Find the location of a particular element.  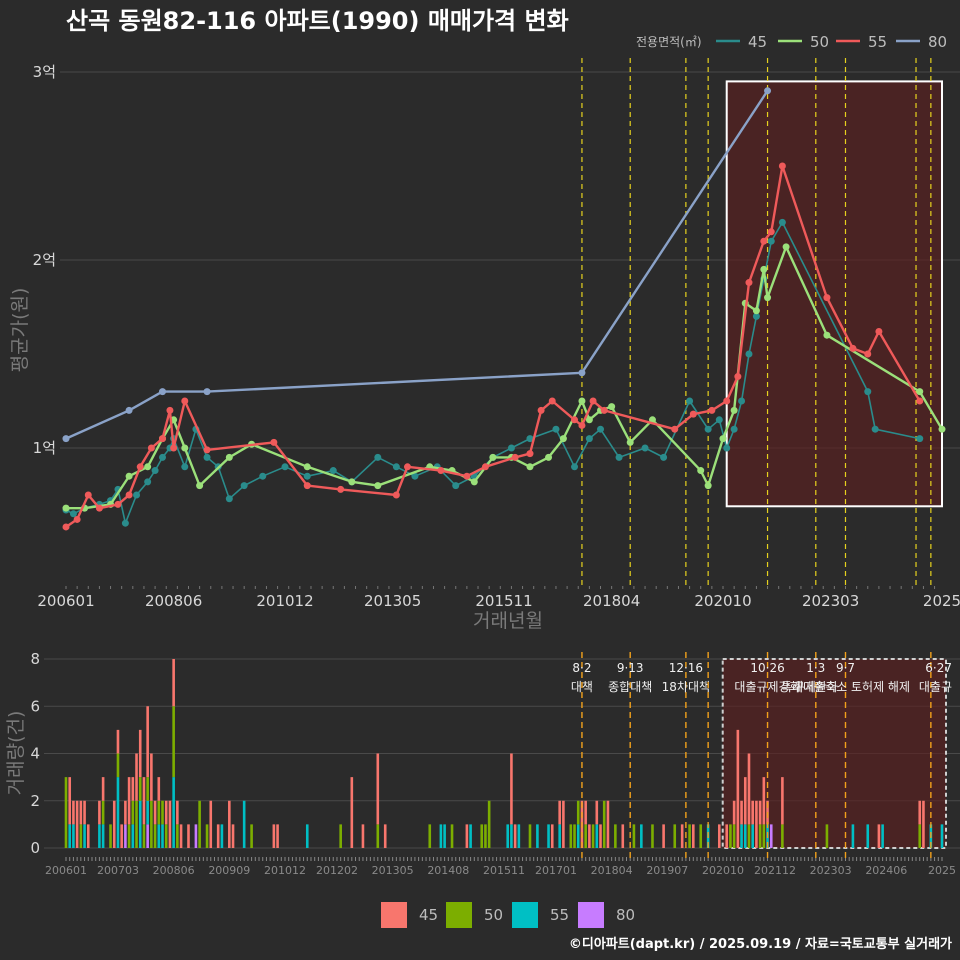

volume-x-tick-label: 201701 is located at coordinates (556, 870).